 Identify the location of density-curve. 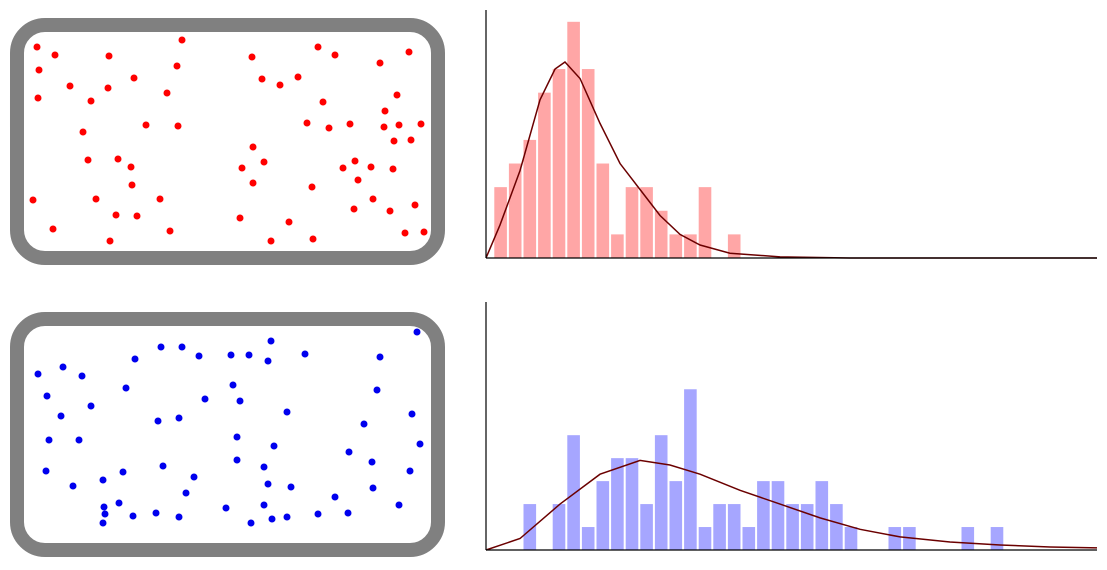
(791, 505).